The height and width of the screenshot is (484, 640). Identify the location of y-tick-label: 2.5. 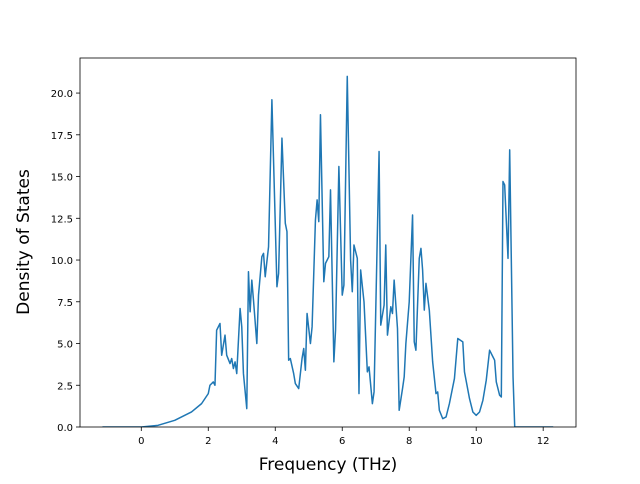
(65, 386).